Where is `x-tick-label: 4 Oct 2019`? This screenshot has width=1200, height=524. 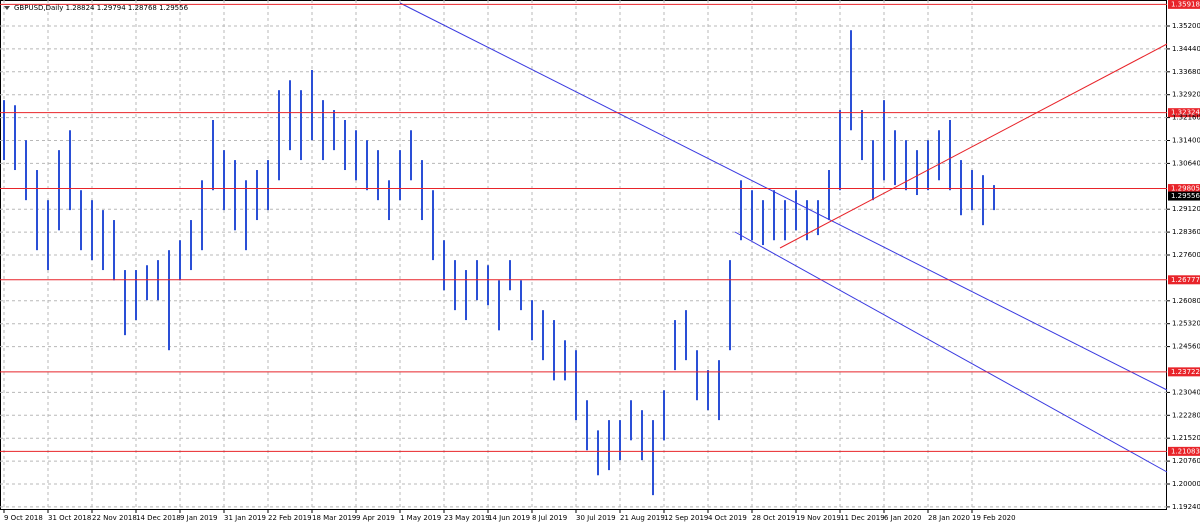
x-tick-label: 4 Oct 2019 is located at coordinates (727, 518).